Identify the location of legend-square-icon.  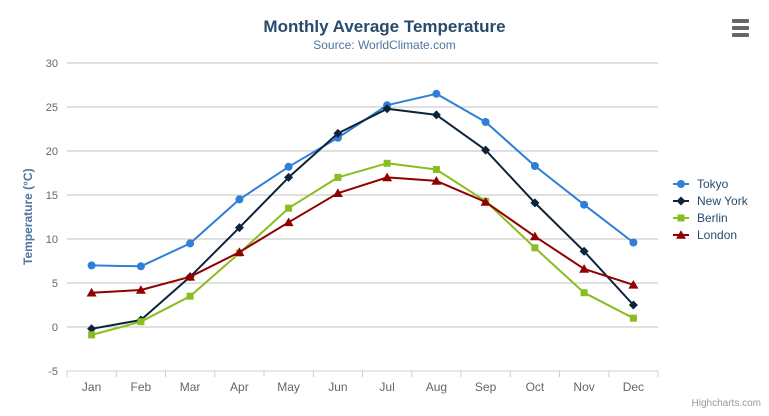
(681, 217).